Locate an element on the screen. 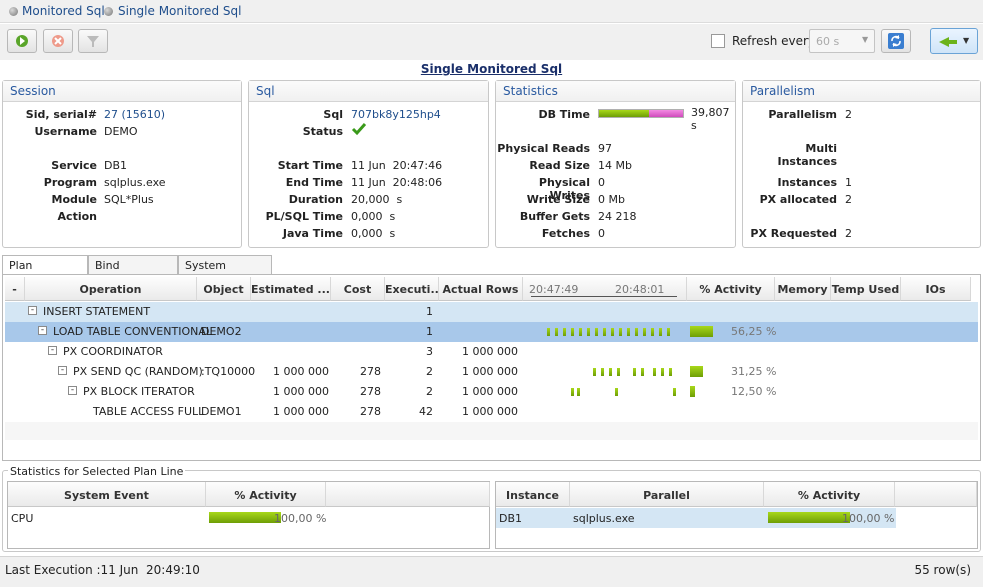  refresh-icon is located at coordinates (896, 41).